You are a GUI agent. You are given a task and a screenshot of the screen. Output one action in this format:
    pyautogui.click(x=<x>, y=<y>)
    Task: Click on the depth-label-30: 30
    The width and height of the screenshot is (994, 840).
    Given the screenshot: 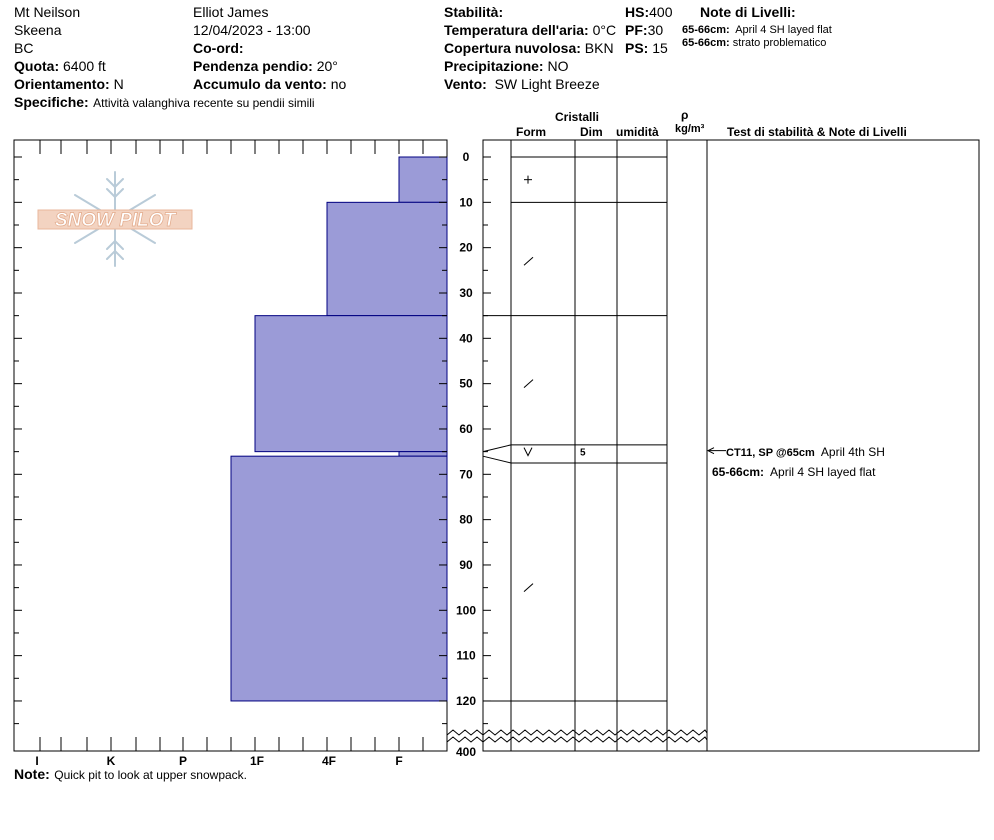 What is the action you would take?
    pyautogui.click(x=466, y=293)
    